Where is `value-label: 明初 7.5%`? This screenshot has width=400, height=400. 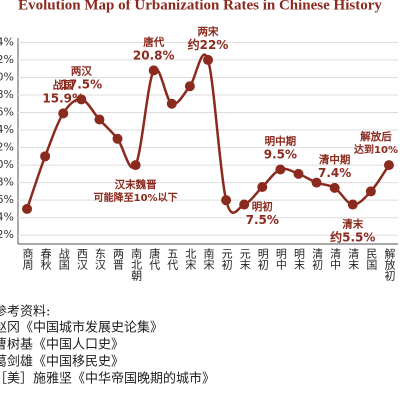 value-label: 明初 7.5% is located at coordinates (262, 213).